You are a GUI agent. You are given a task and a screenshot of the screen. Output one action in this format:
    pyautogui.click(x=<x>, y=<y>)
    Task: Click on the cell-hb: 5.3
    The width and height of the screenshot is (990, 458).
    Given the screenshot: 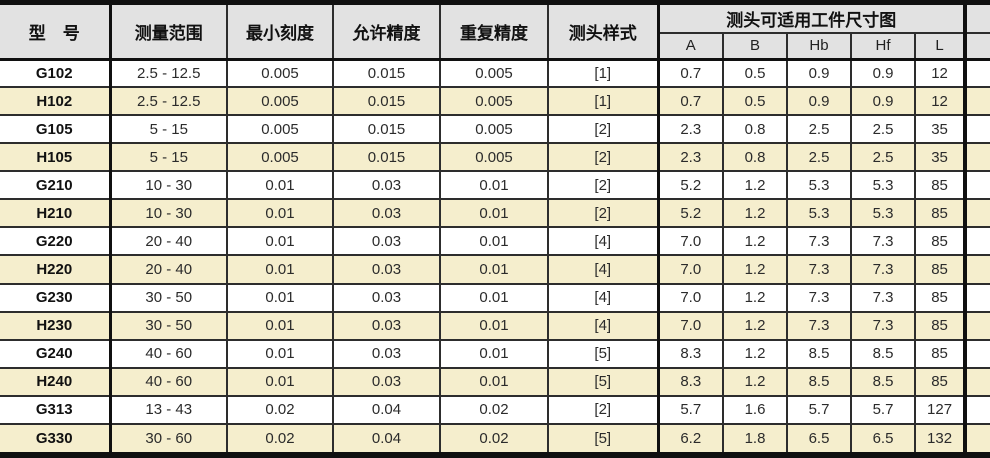 What is the action you would take?
    pyautogui.click(x=819, y=185)
    